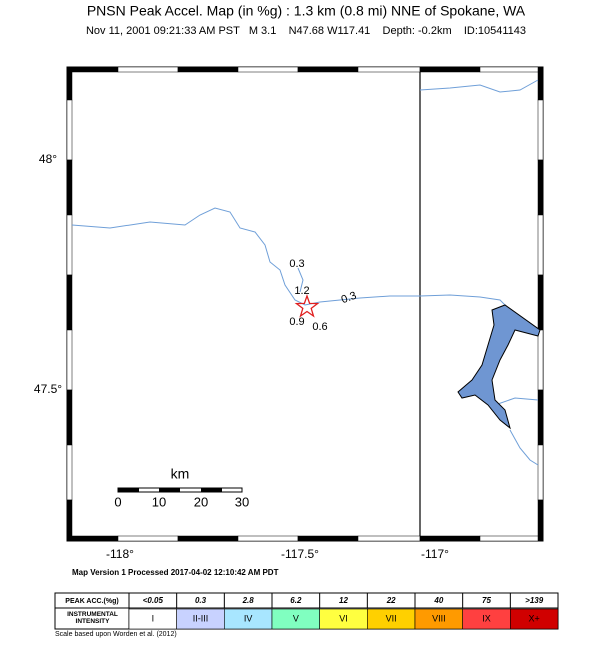 This screenshot has height=670, width=612. What do you see at coordinates (343, 600) in the screenshot?
I see `peak-acc-value: 12` at bounding box center [343, 600].